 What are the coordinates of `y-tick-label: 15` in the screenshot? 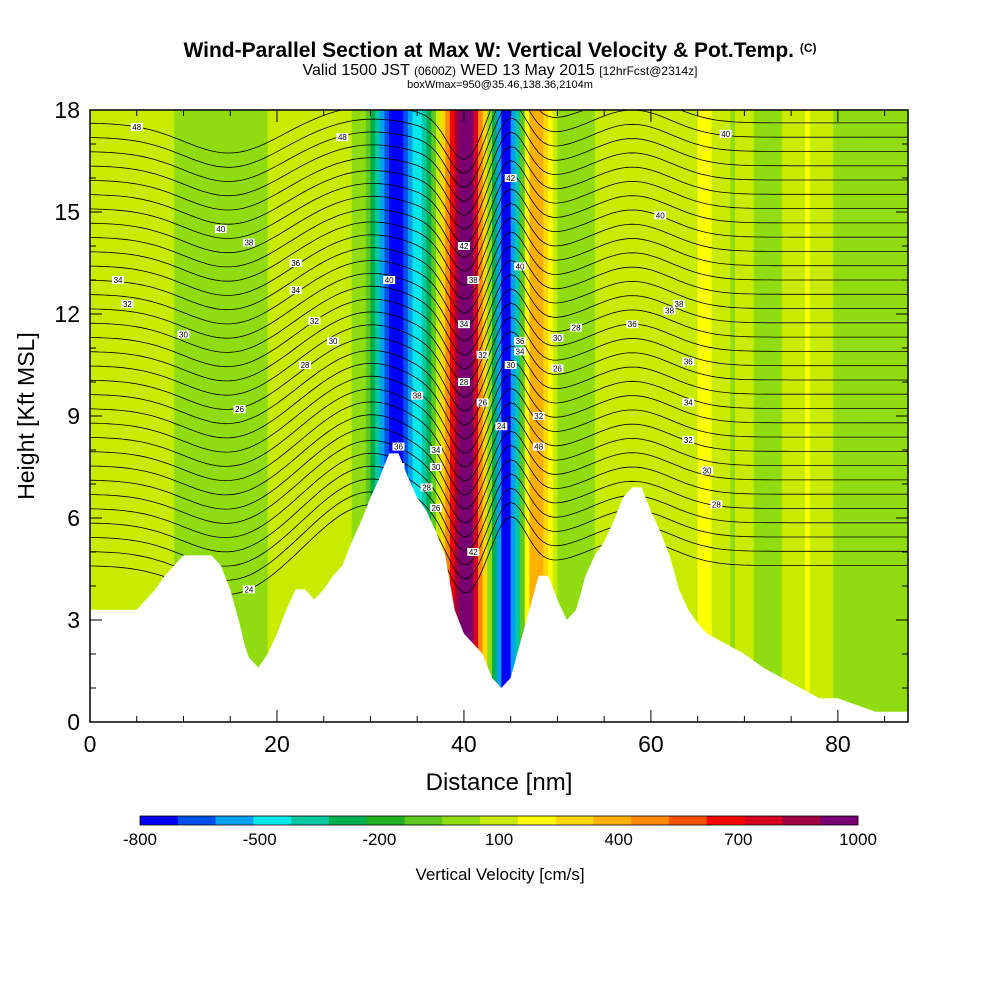 It's located at (67, 212).